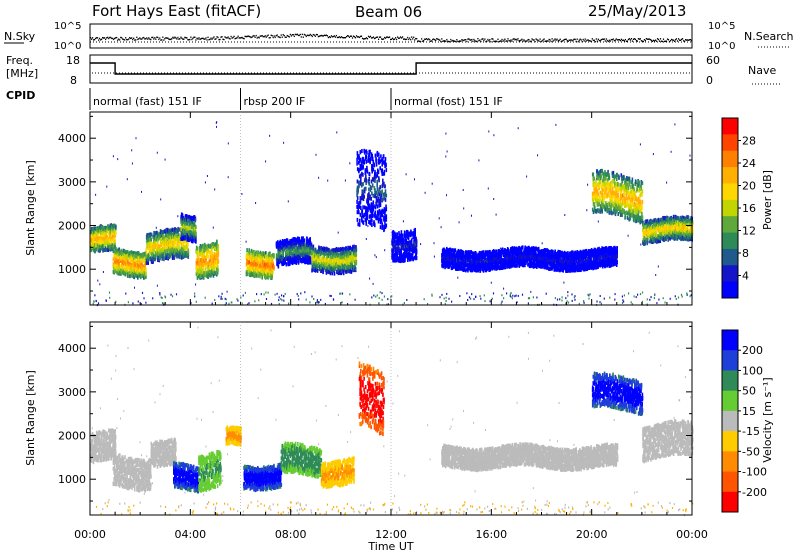 Image resolution: width=800 pixels, height=558 pixels. I want to click on cpid-segment-label: normal (fast) 151 IF, so click(147, 101).